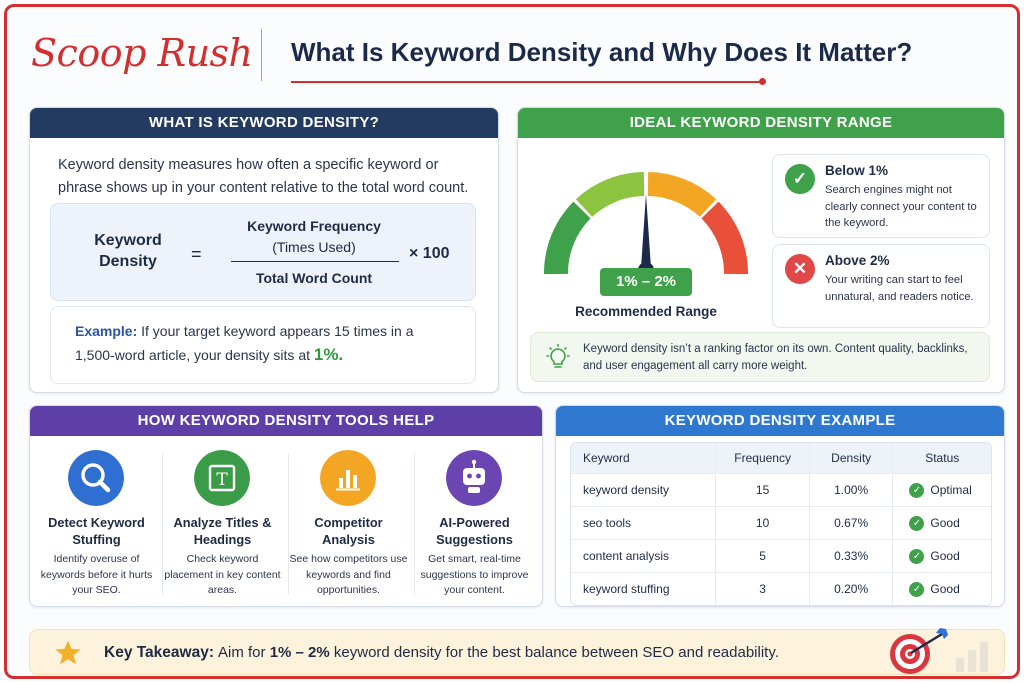  I want to click on formula-numerator-main: Keyword Frequency, so click(314, 226).